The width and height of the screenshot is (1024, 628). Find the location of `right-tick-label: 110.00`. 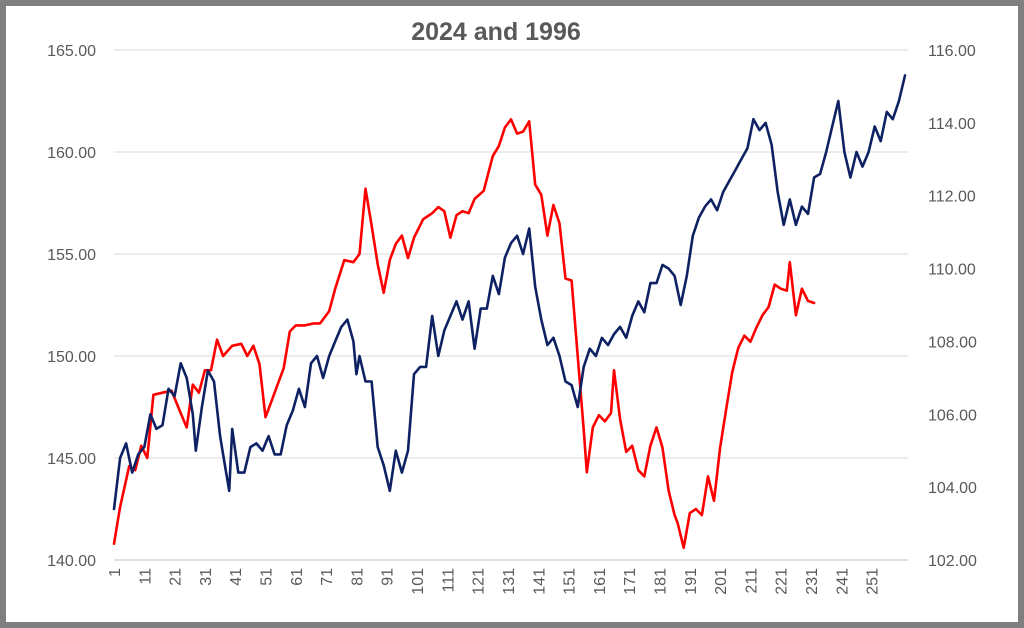

right-tick-label: 110.00 is located at coordinates (952, 270).